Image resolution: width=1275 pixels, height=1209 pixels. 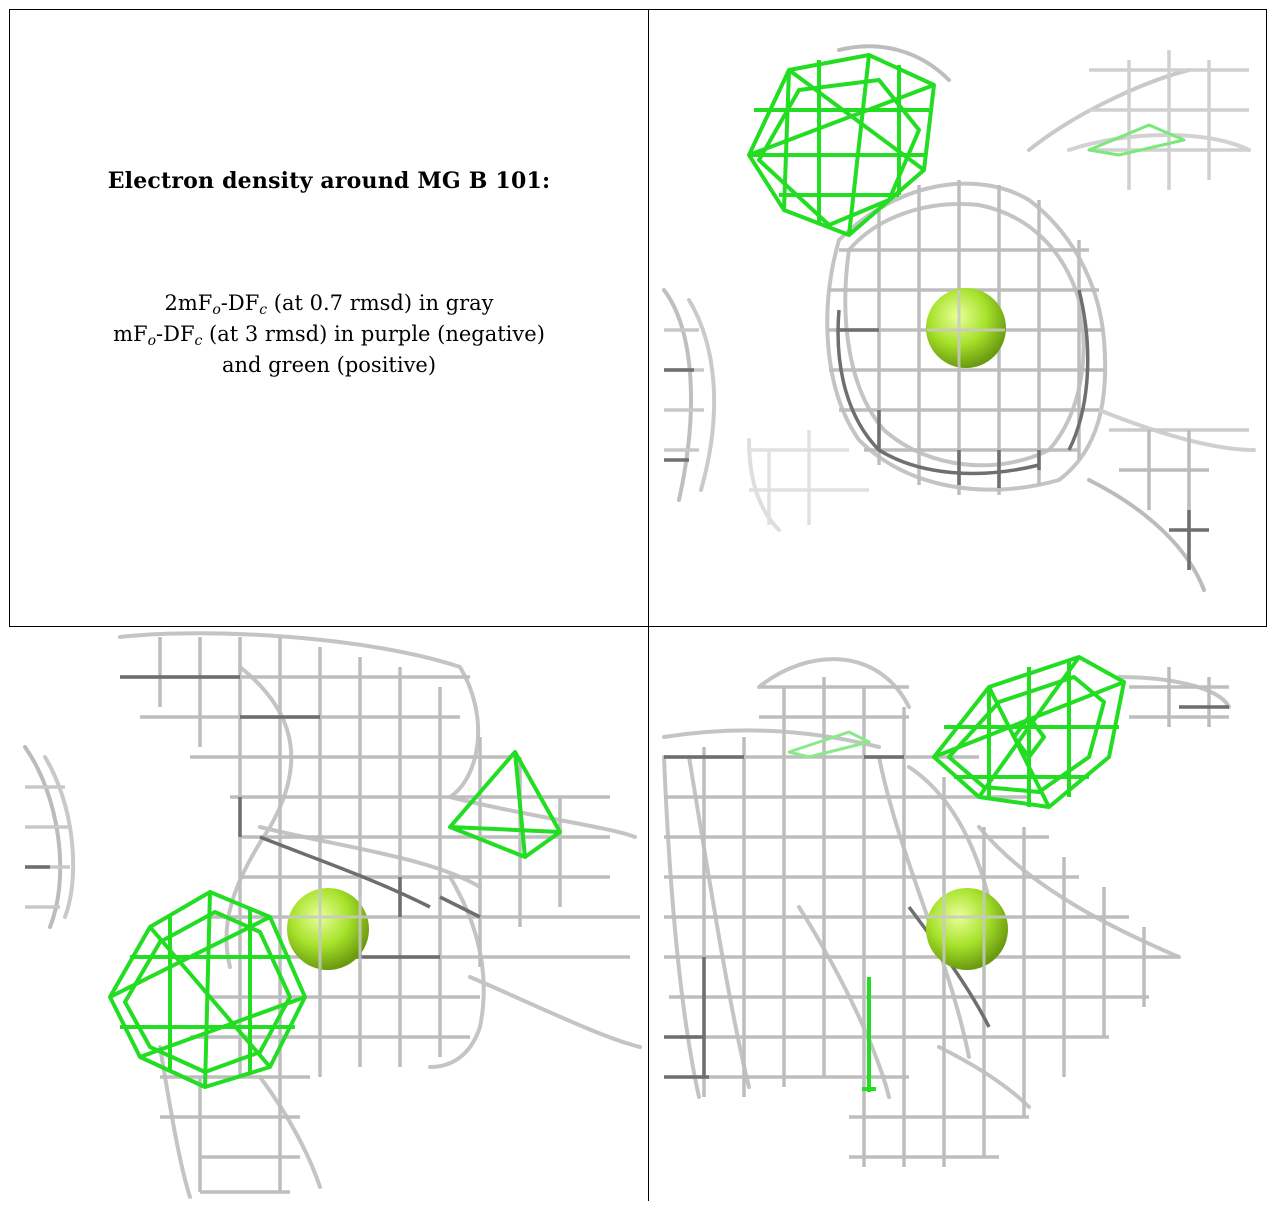 I want to click on rule-right, so click(x=1266, y=318).